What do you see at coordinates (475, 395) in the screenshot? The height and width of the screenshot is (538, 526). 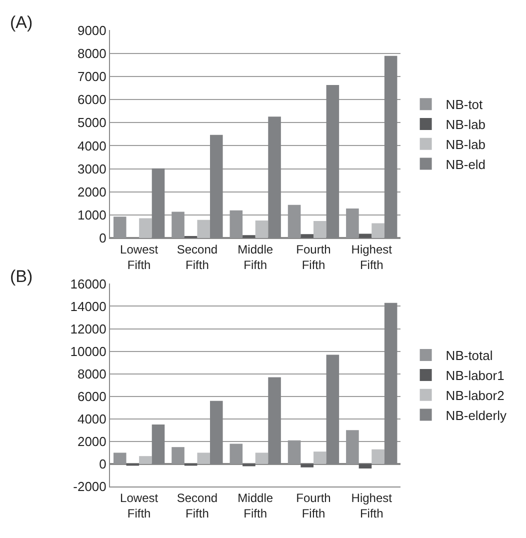 I see `legend-label: NB-labor2` at bounding box center [475, 395].